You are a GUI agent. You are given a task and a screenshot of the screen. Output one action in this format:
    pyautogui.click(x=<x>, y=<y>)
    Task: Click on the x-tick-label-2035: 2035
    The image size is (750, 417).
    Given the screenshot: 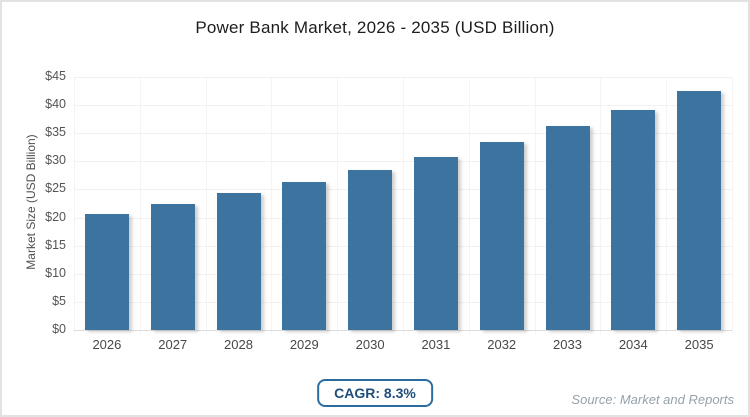 What is the action you would take?
    pyautogui.click(x=699, y=344)
    